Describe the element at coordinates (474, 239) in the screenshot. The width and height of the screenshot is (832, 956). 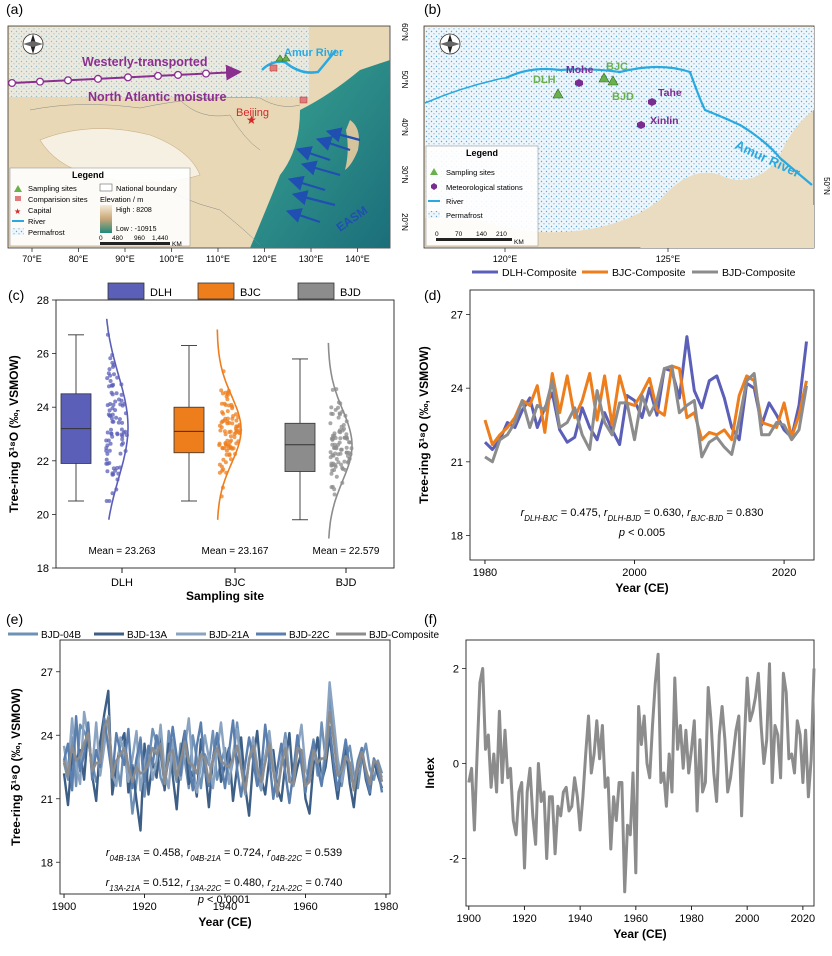
I see `legend-b-scale-bar` at that location.